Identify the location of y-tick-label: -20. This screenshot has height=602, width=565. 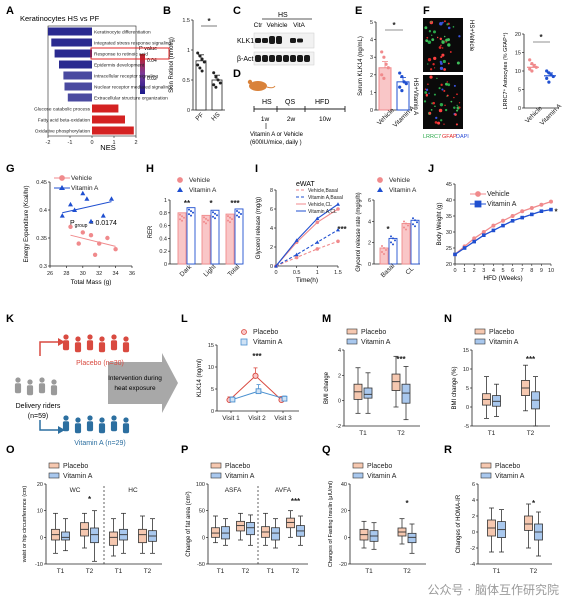
(343, 565).